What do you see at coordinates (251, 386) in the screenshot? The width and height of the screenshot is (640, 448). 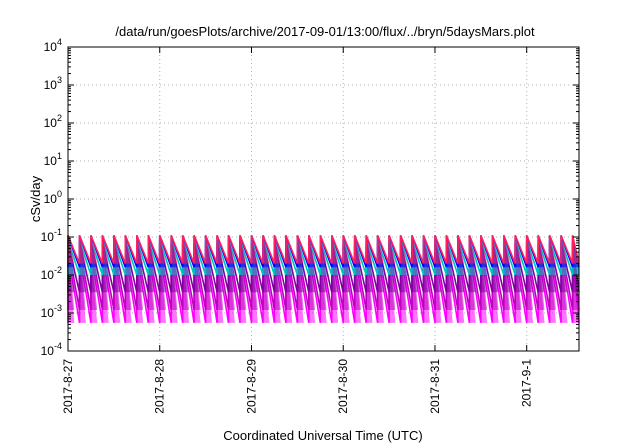 I see `x-tick-label: 2017-8-29` at bounding box center [251, 386].